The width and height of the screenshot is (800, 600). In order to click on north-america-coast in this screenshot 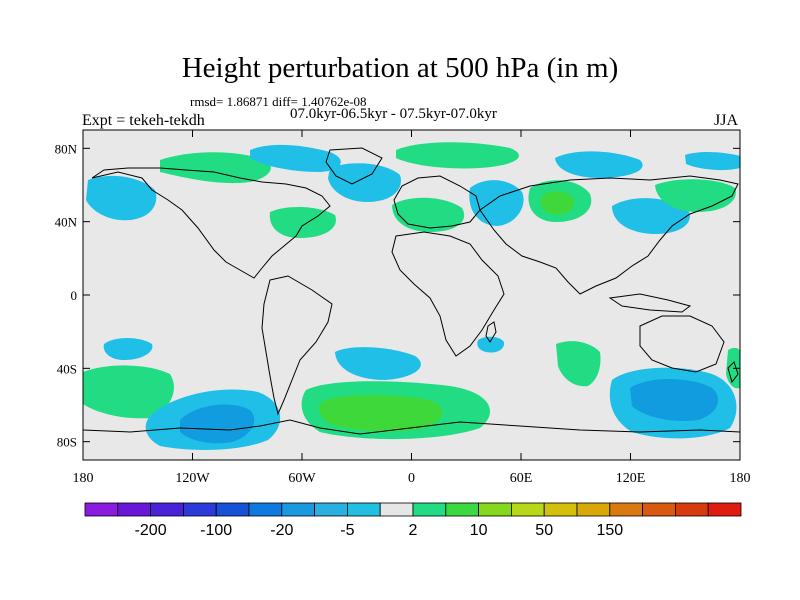, I will do `click(211, 223)`.